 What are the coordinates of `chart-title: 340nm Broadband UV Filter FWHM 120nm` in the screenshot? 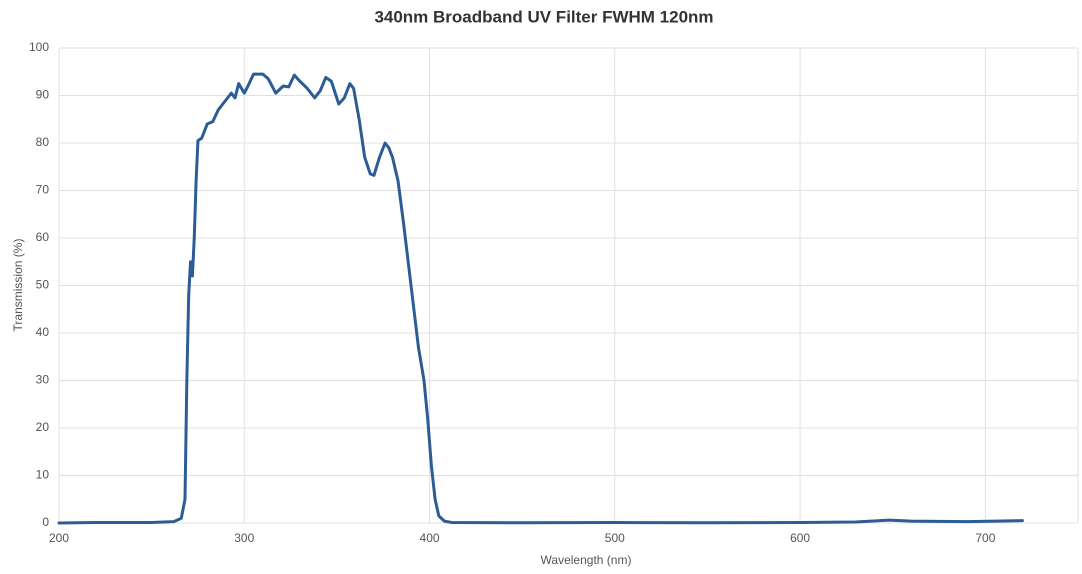 It's located at (543, 16).